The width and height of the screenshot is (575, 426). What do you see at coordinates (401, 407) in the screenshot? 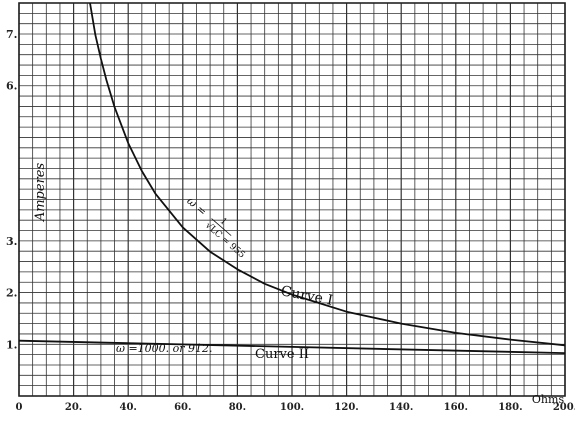
I see `x-tick-label: 140.` at bounding box center [401, 407].